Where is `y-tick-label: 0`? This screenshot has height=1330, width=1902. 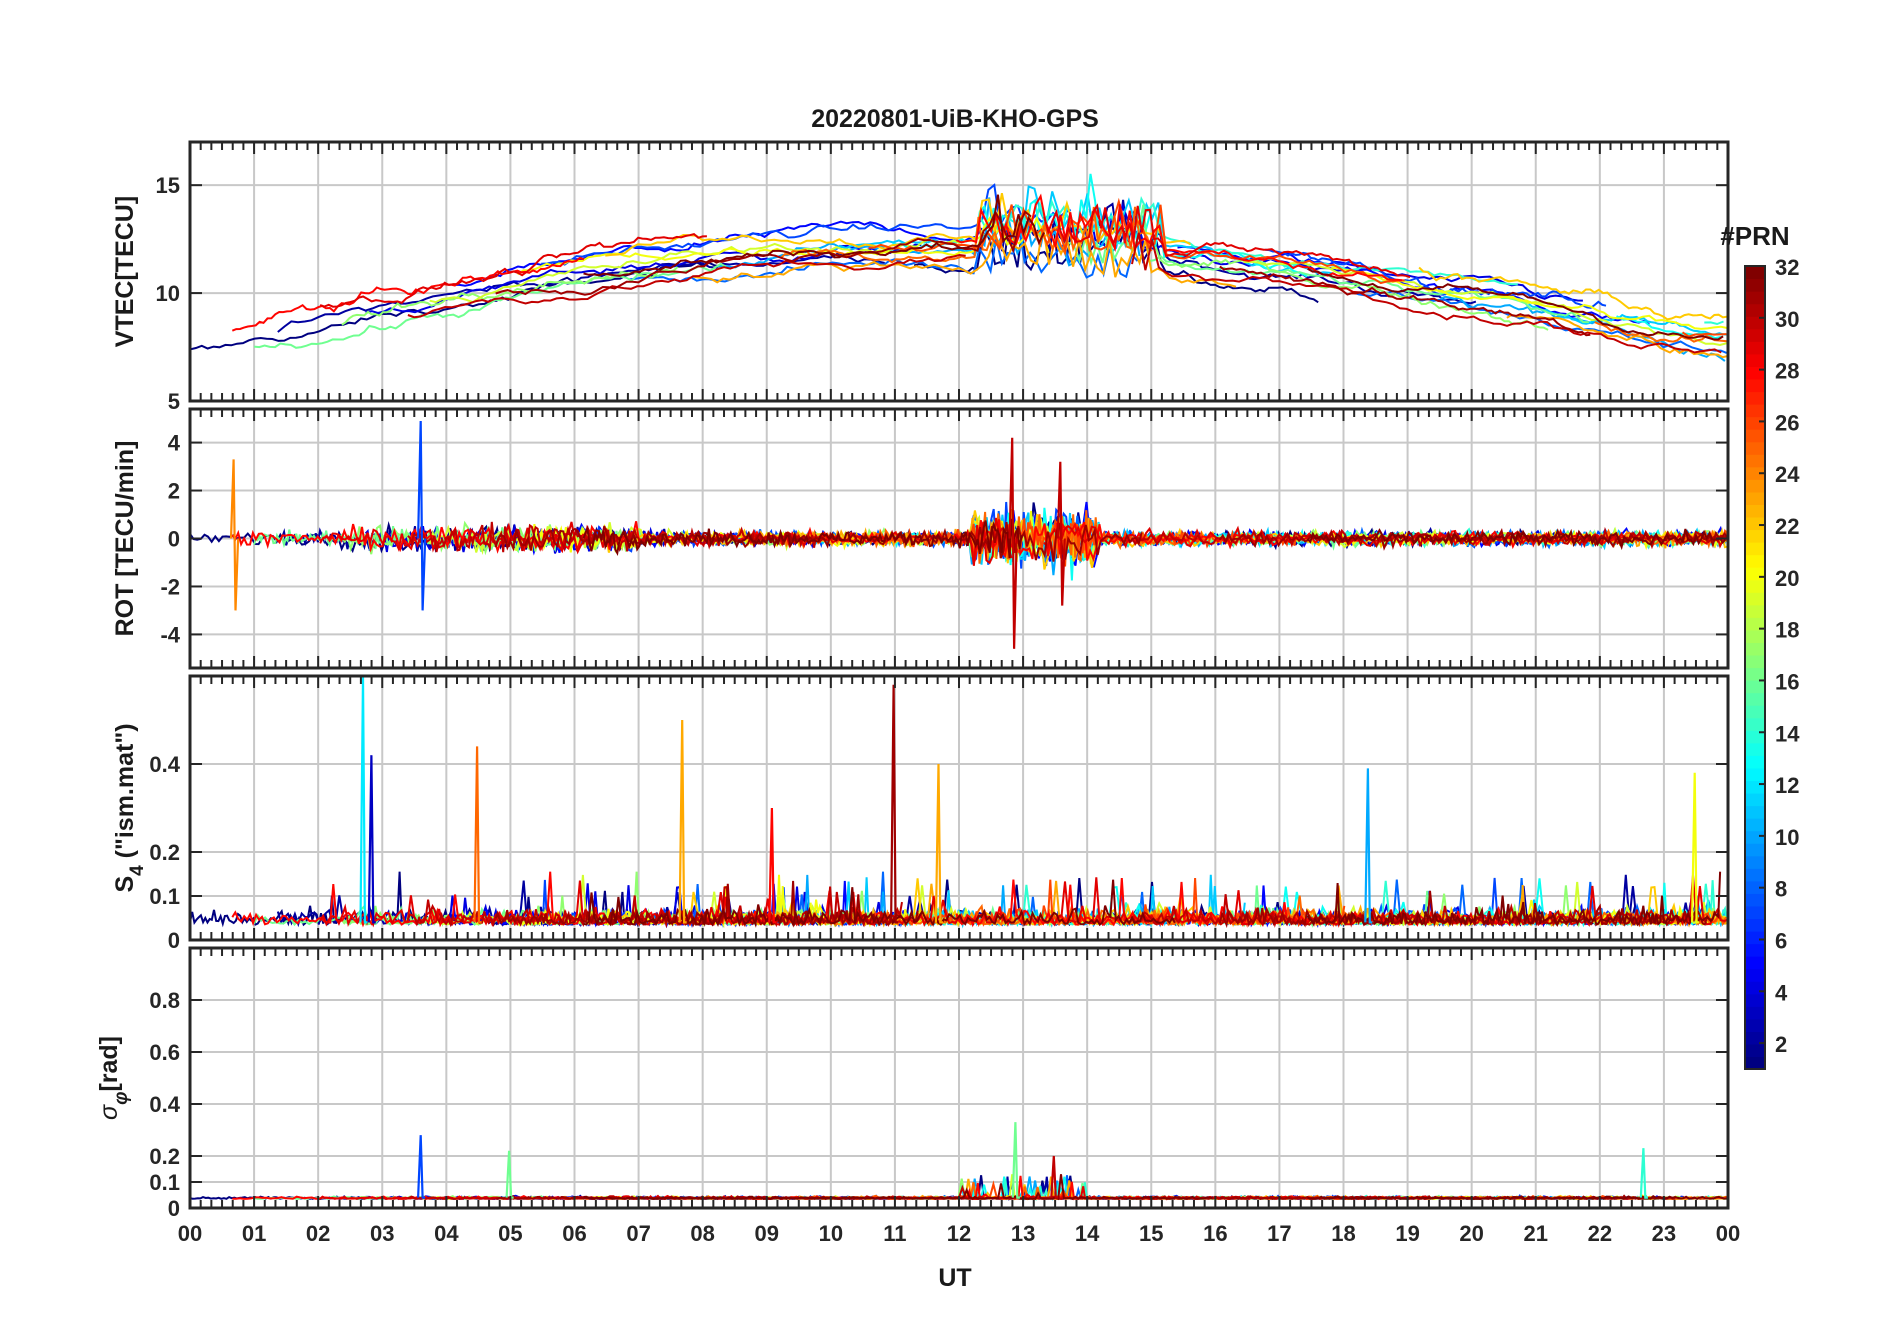
y-tick-label: 0 is located at coordinates (174, 1208).